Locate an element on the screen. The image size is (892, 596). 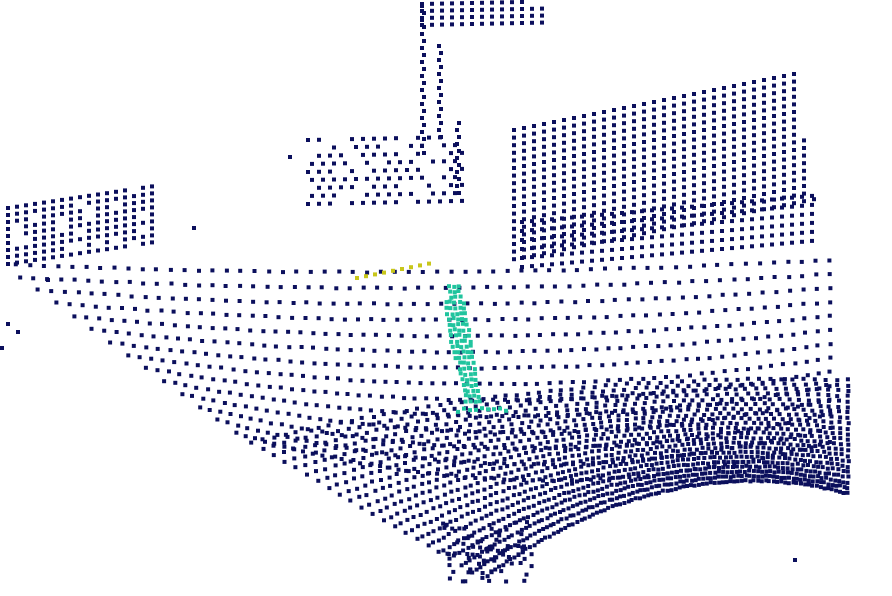
small-object-points is located at coordinates (393, 270).